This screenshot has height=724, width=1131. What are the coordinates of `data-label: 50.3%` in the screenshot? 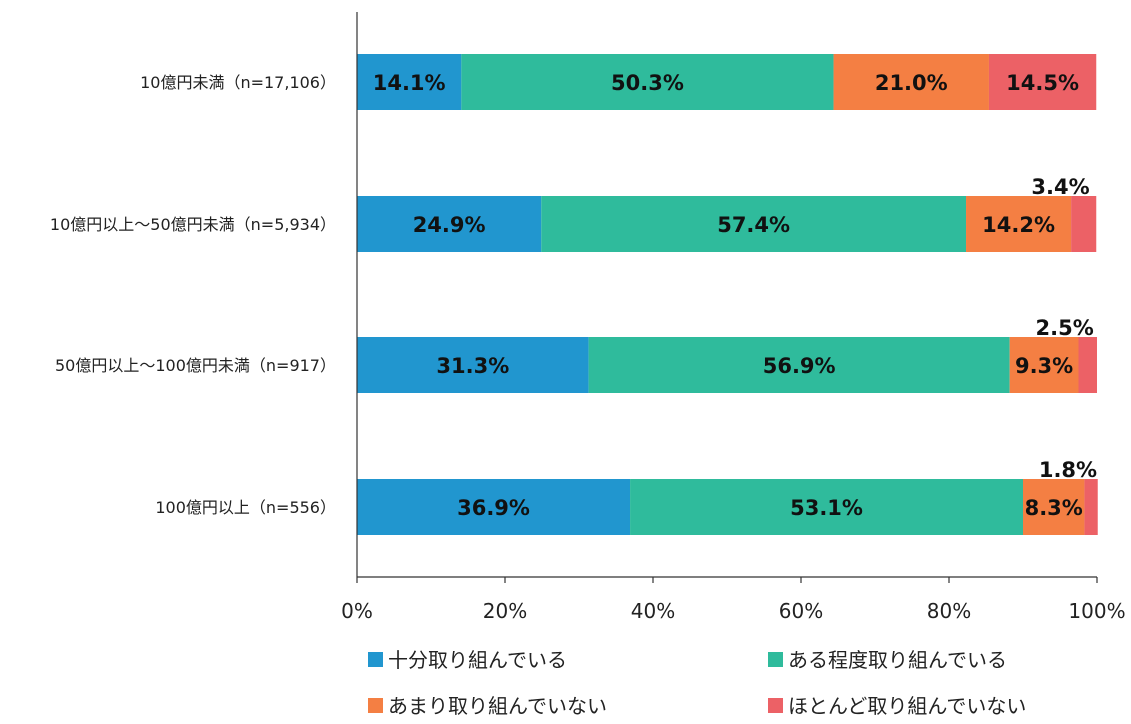 It's located at (647, 83).